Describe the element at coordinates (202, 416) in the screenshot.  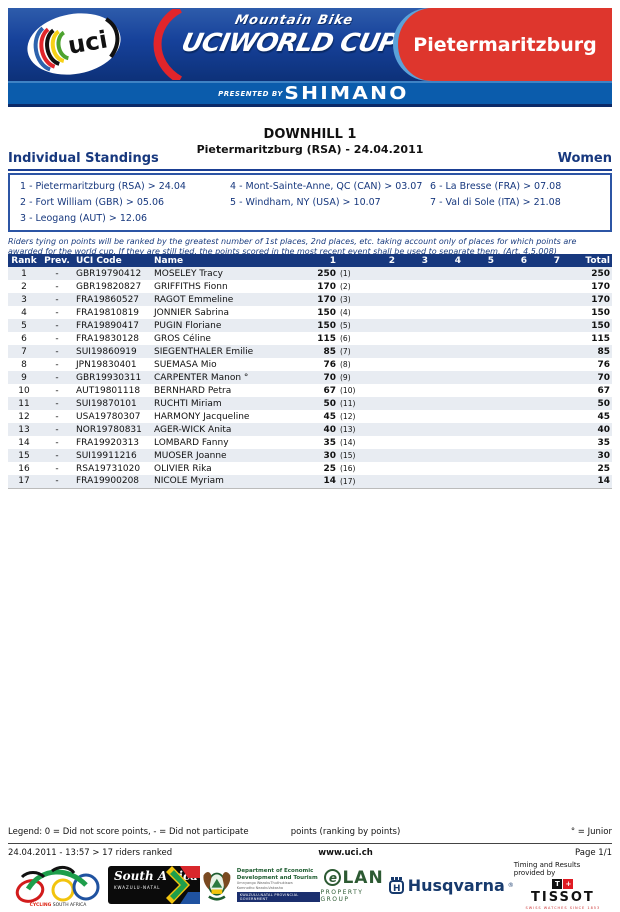
I see `rider-name: HARMONY Jacqueline` at that location.